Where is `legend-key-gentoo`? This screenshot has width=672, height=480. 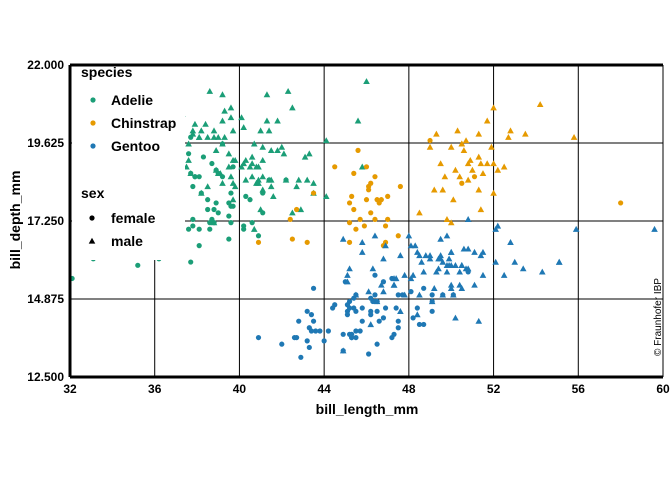 legend-key-gentoo is located at coordinates (93, 146).